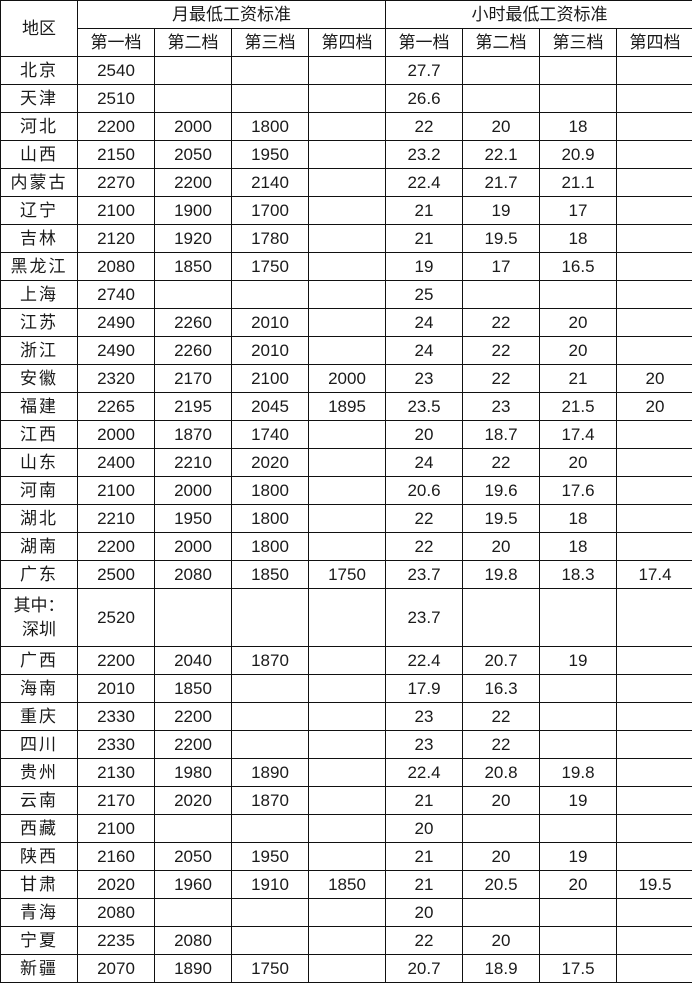 This screenshot has height=1002, width=692. I want to click on monthly-tier-1-cell: 2010, so click(116, 688).